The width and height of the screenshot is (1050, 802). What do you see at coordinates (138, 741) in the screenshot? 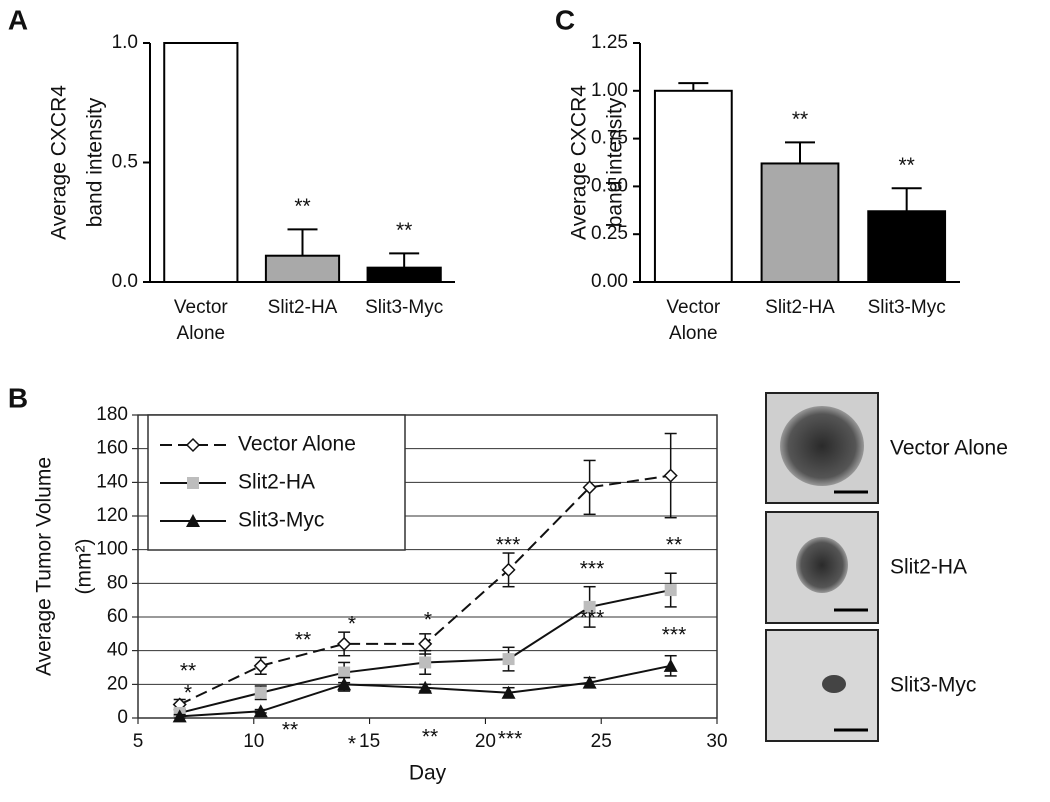
I see `x-tick-label: 5` at bounding box center [138, 741].